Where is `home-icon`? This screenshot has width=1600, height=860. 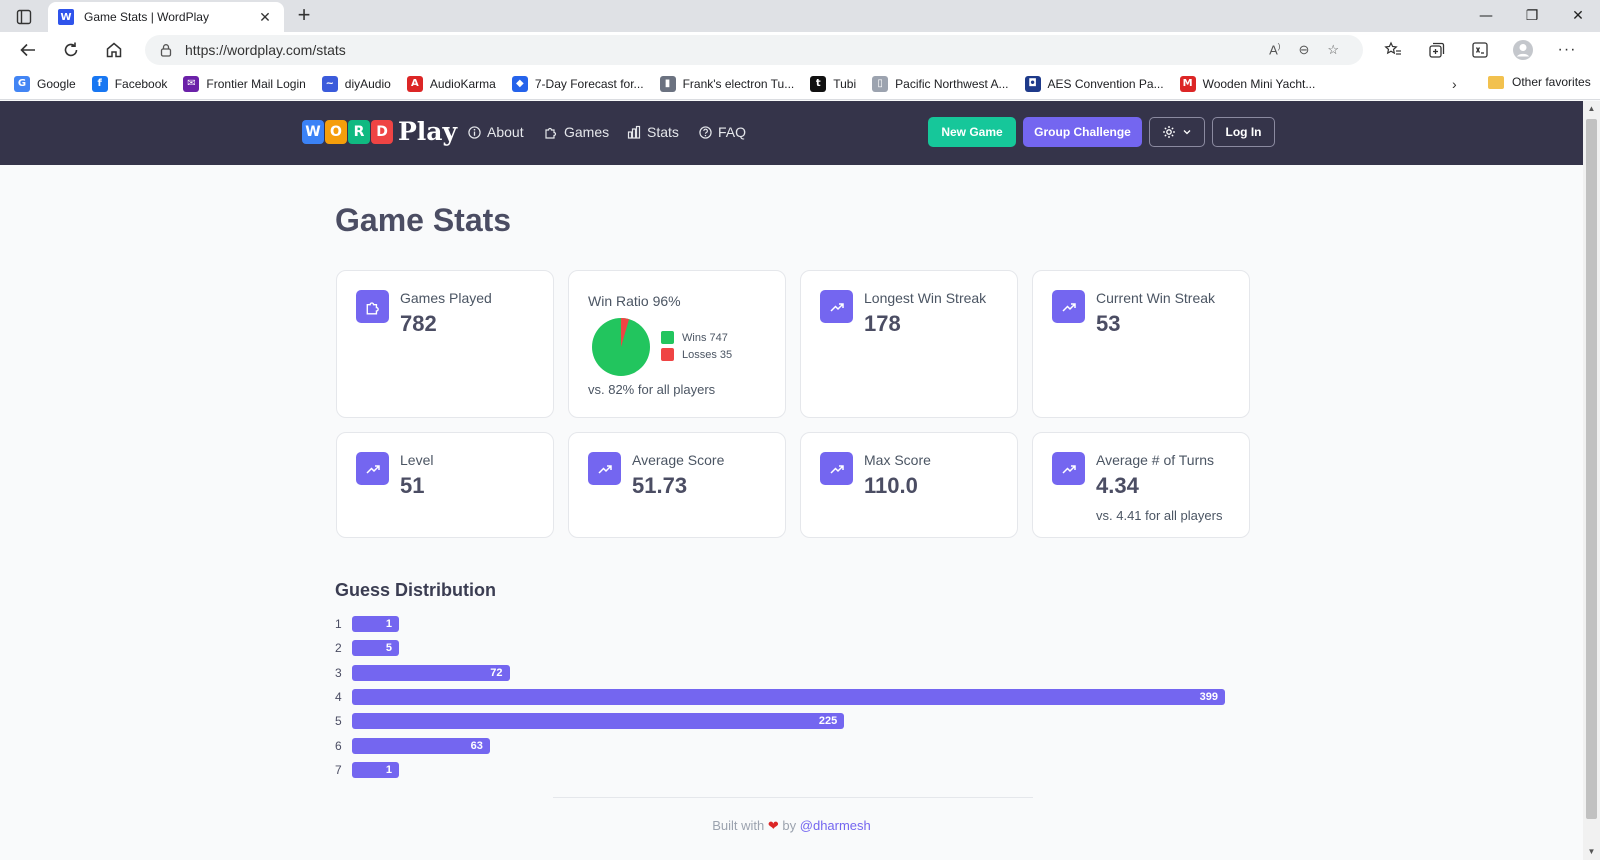
home-icon is located at coordinates (114, 50).